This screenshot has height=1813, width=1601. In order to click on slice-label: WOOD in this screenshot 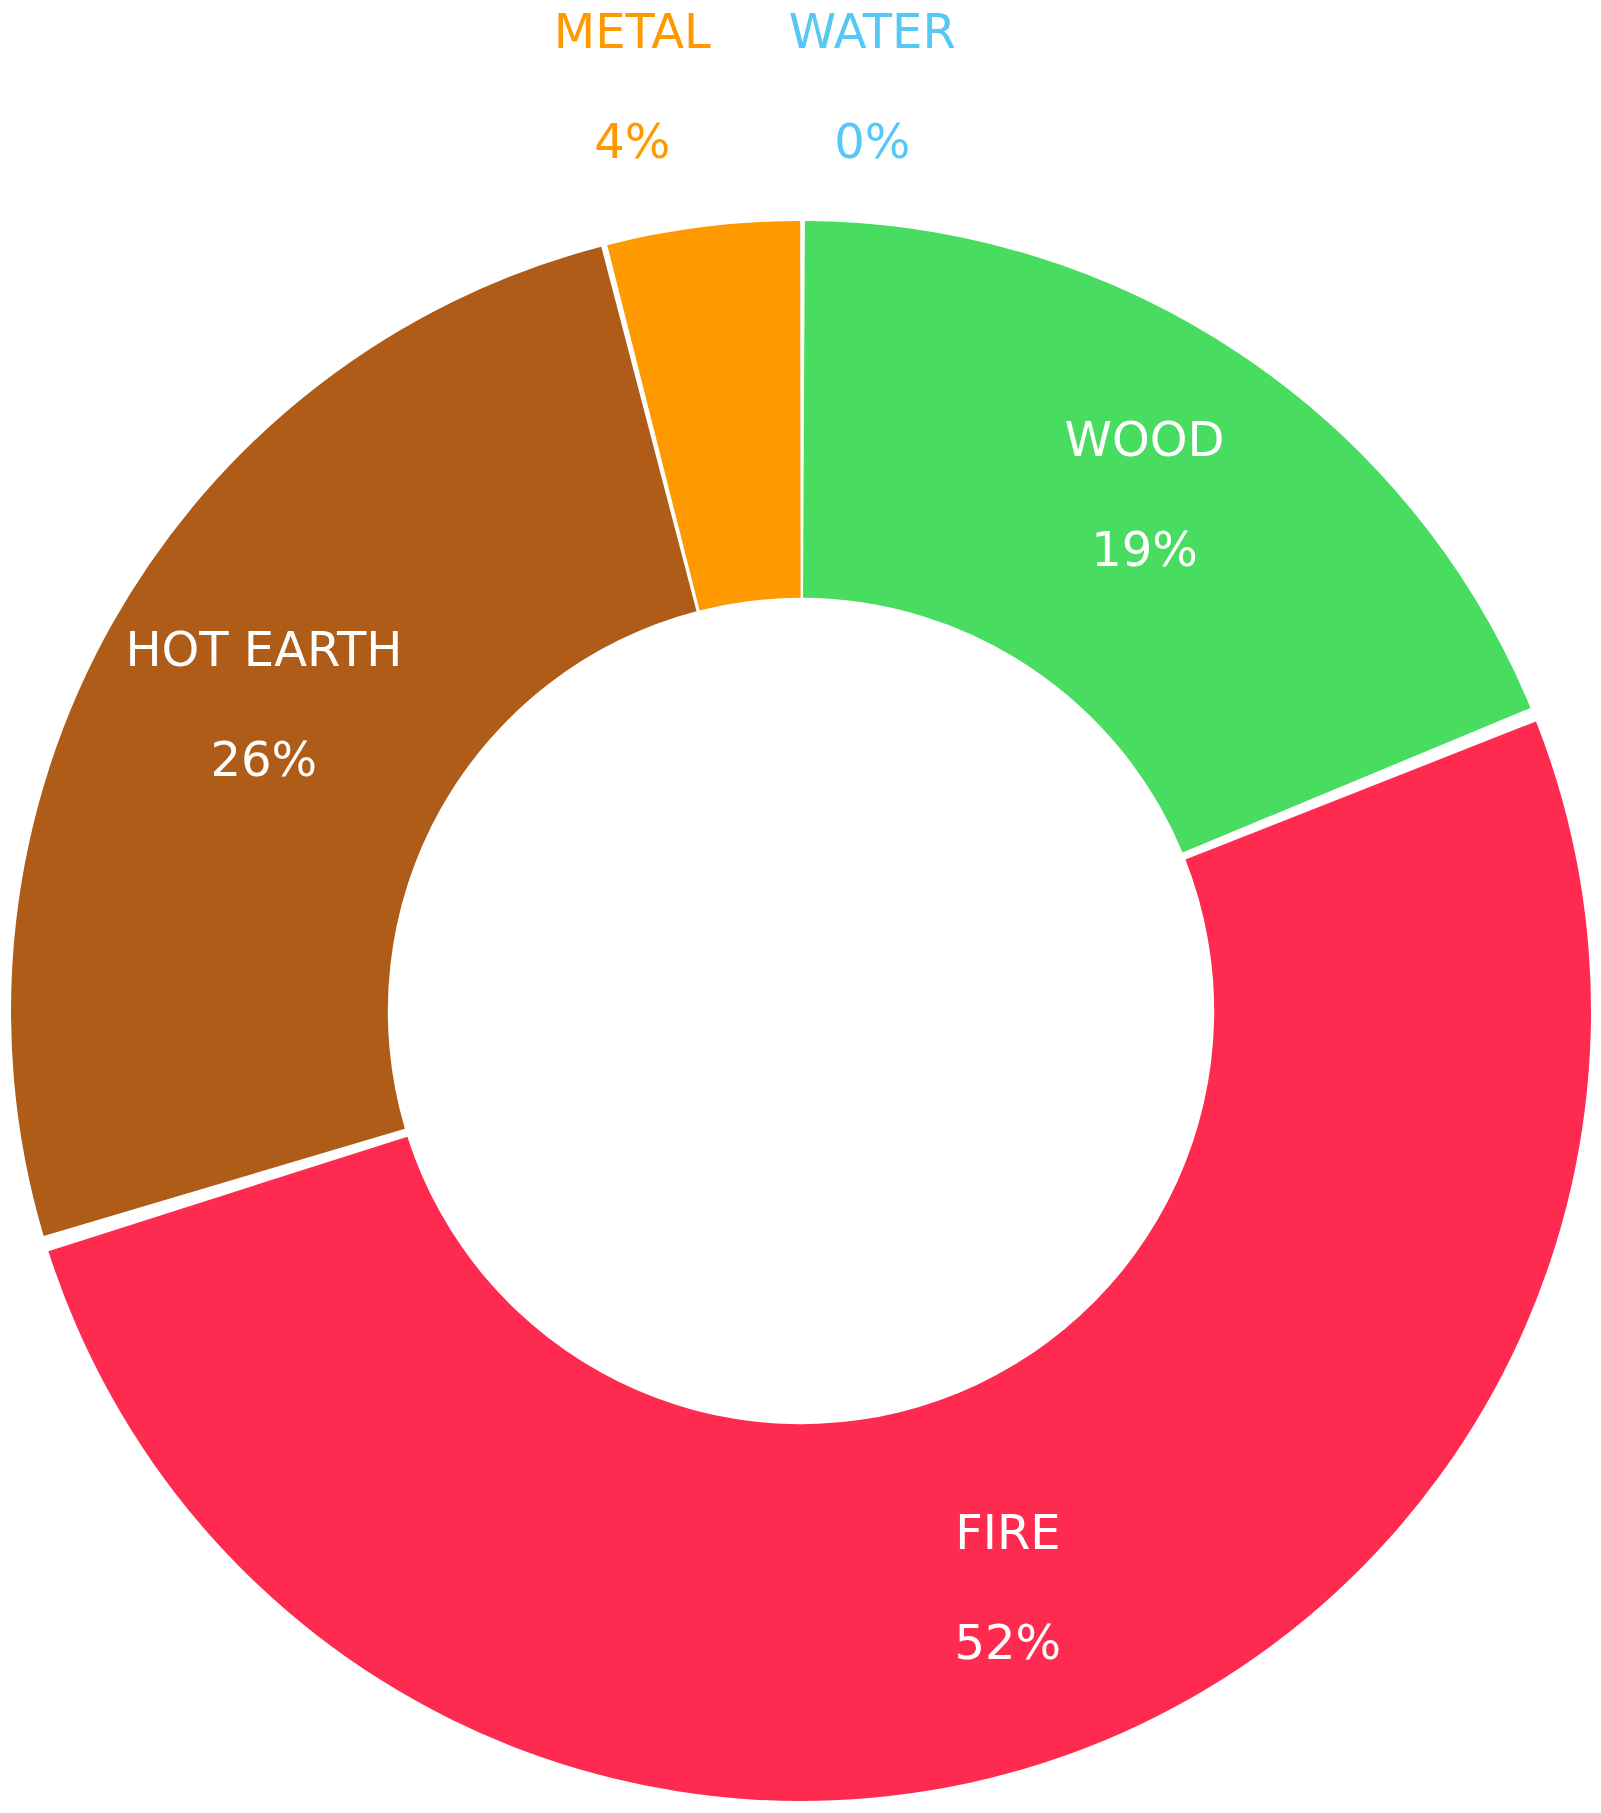, I will do `click(1144, 439)`.